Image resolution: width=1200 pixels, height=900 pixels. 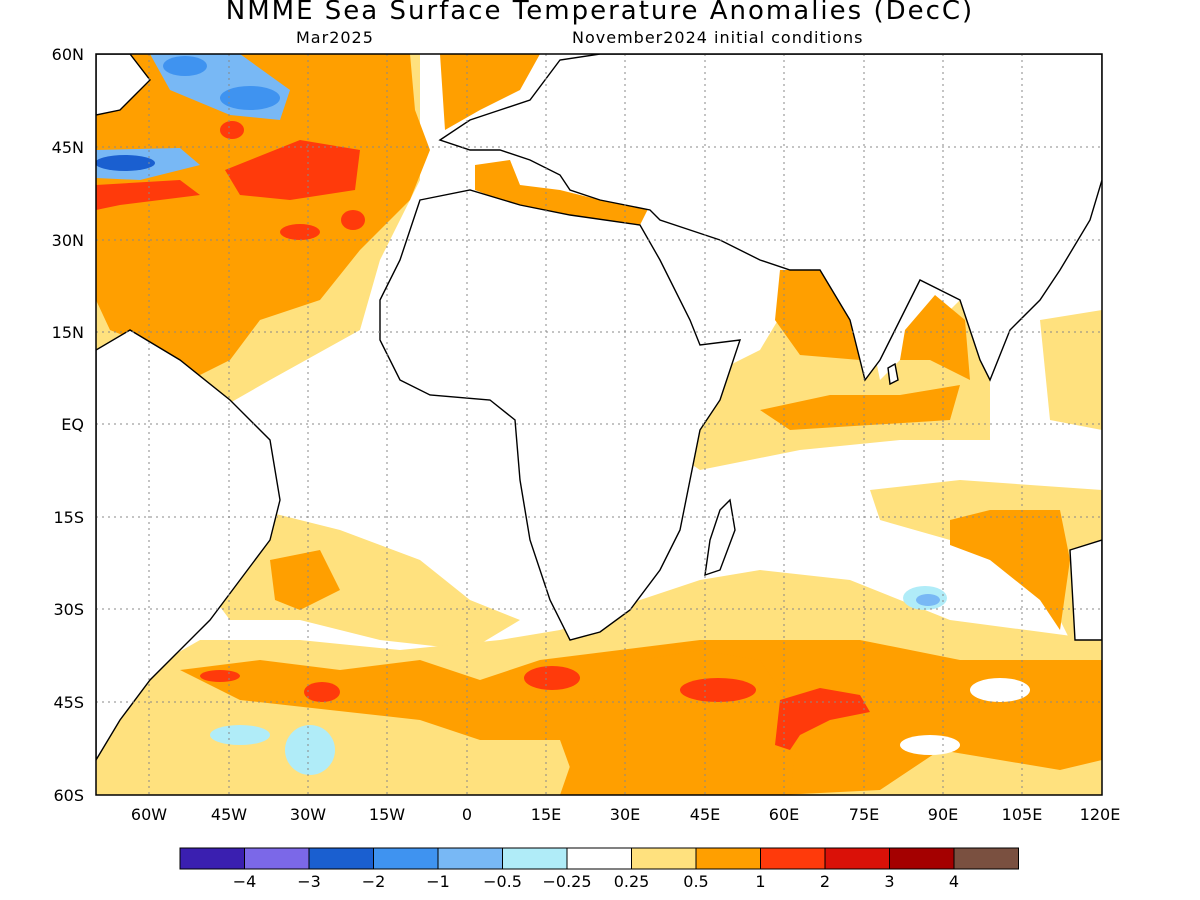 I want to click on lon-tick-label: 30W, so click(x=308, y=814).